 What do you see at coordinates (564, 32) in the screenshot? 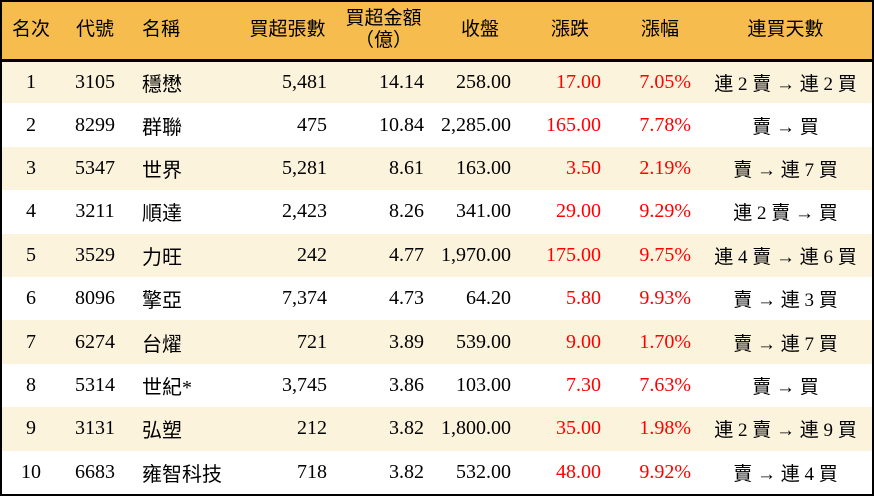
I see `col-header-change: 漲跌` at bounding box center [564, 32].